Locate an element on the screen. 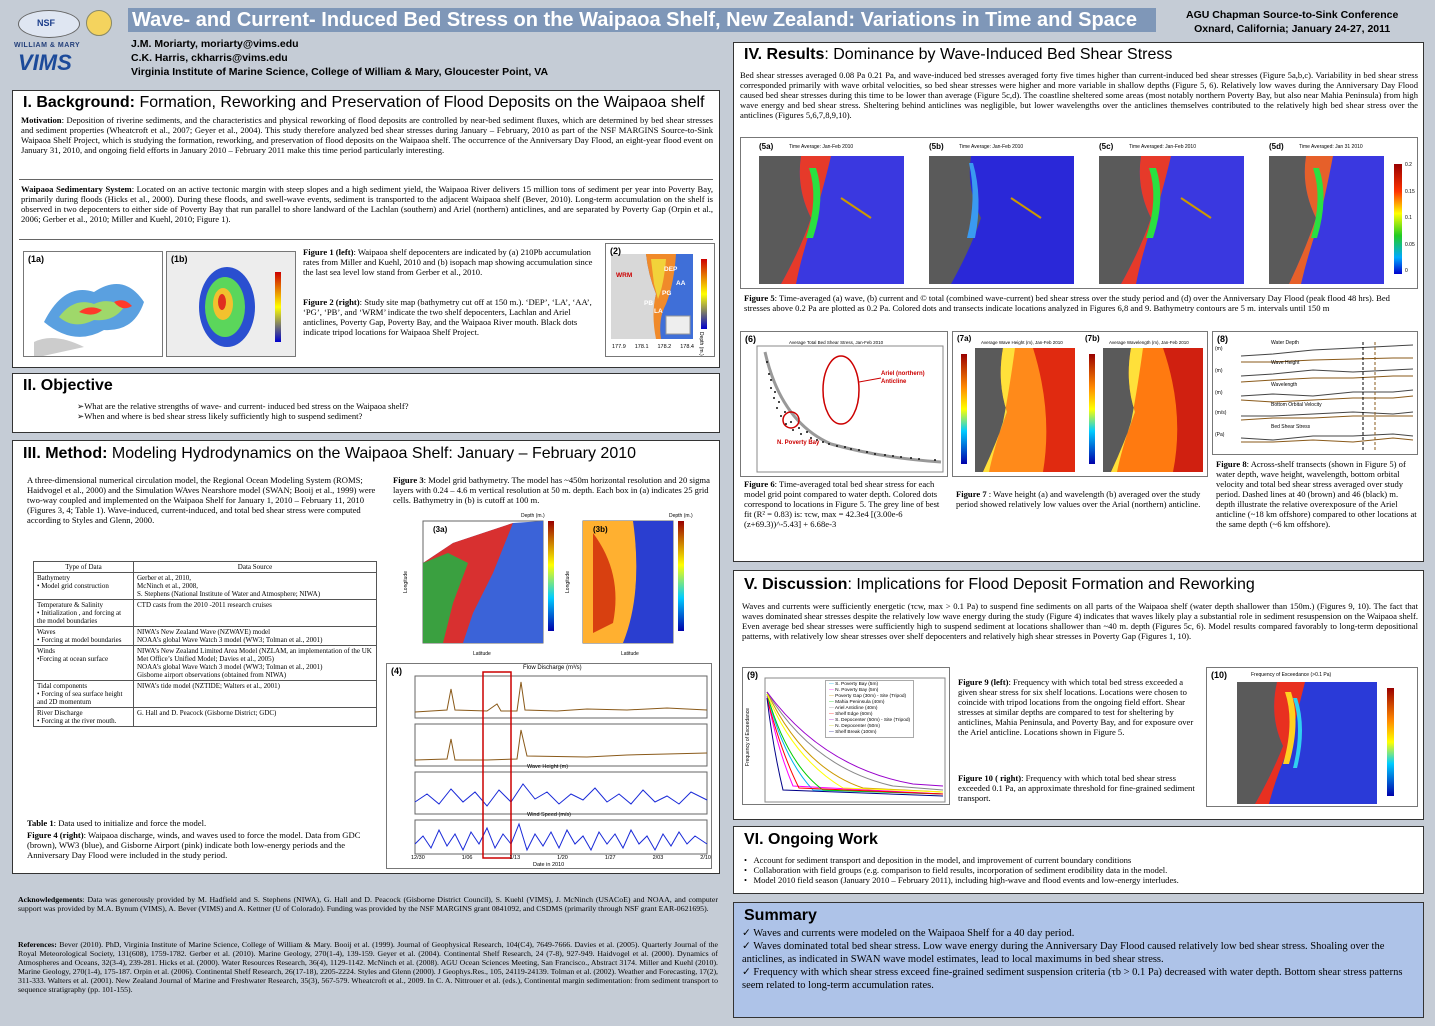 Image resolution: width=1435 pixels, height=1026 pixels. x-axis-label: Date in 2010 is located at coordinates (549, 865).